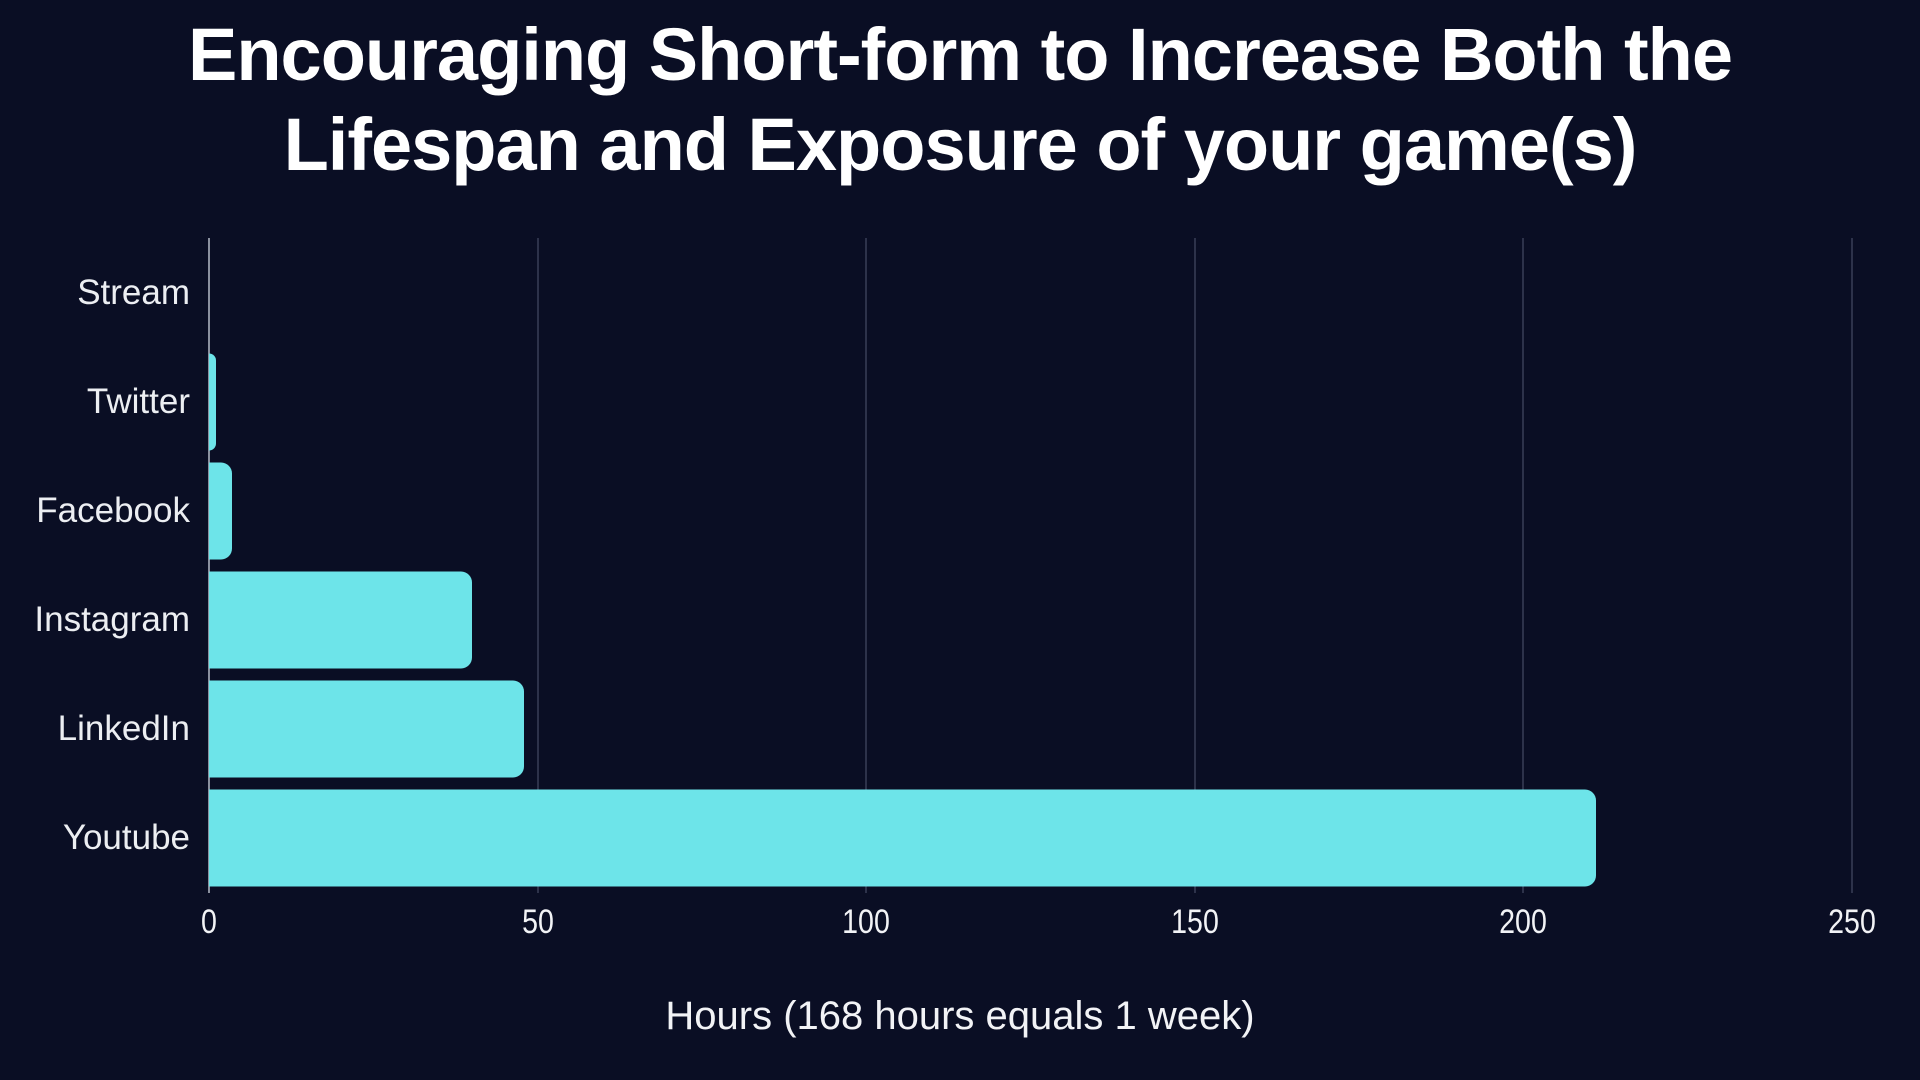 This screenshot has width=1920, height=1080. What do you see at coordinates (209, 565) in the screenshot?
I see `y-axis-line` at bounding box center [209, 565].